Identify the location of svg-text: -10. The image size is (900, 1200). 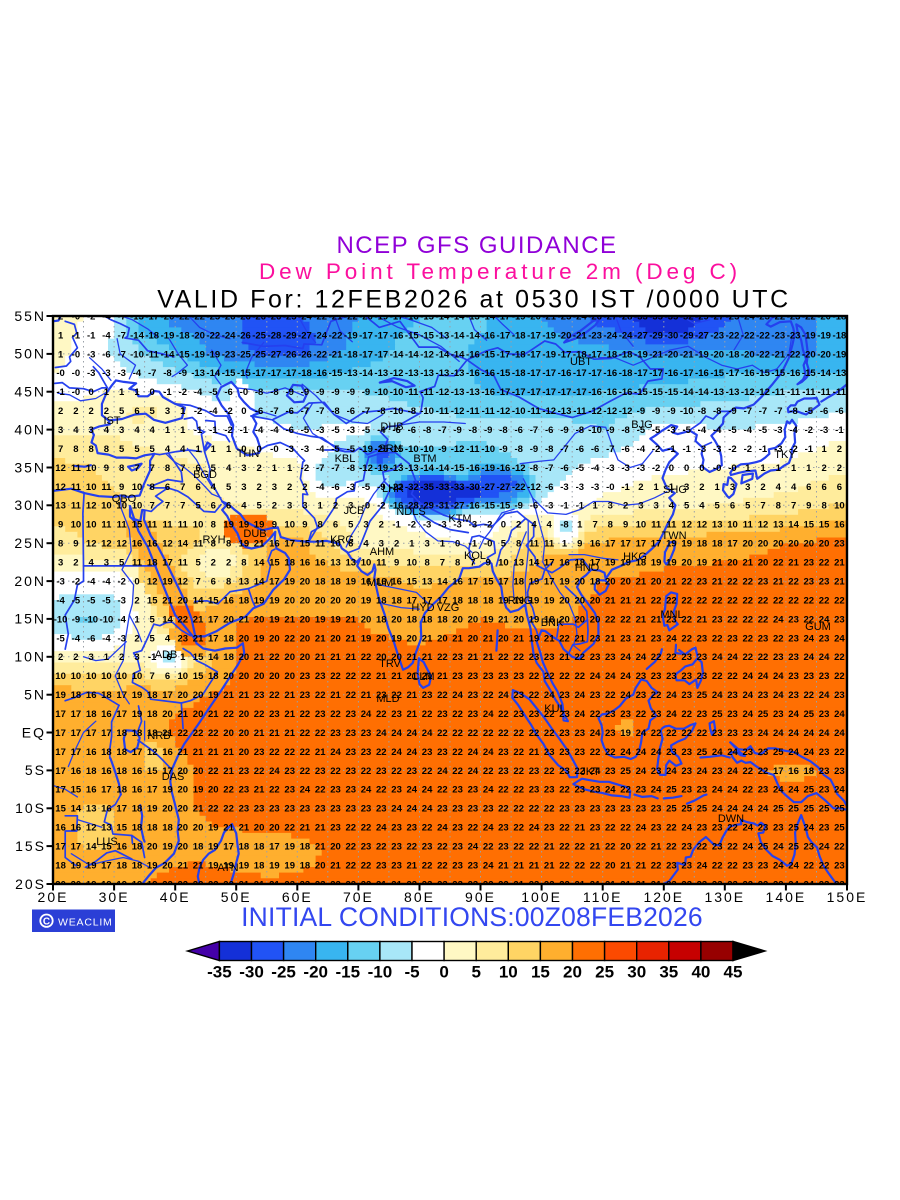
(397, 411).